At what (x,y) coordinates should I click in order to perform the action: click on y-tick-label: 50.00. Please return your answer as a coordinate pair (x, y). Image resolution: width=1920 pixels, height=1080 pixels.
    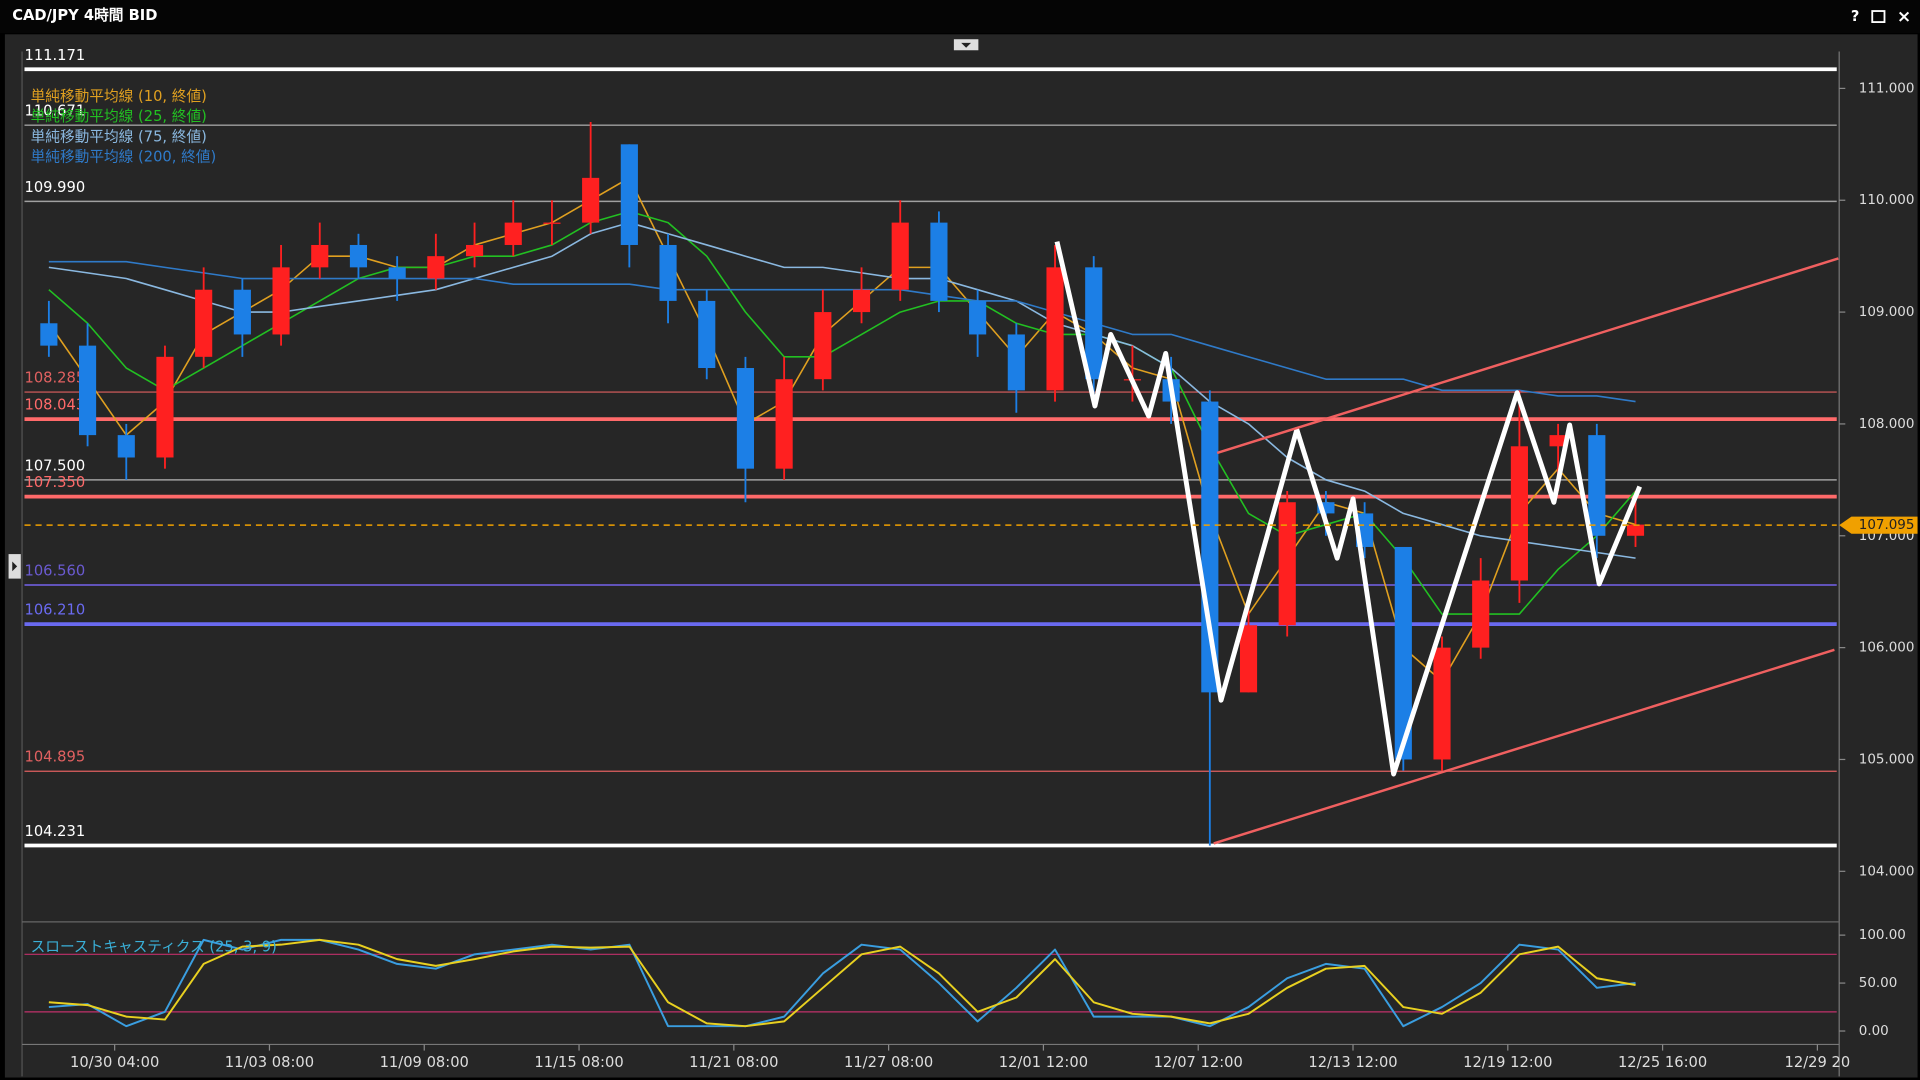
    Looking at the image, I should click on (1878, 983).